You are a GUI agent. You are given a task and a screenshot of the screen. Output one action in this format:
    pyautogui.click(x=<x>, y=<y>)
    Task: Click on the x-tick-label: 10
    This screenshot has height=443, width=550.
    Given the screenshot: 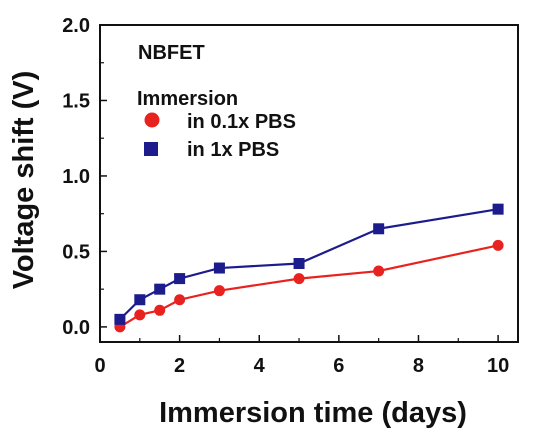 What is the action you would take?
    pyautogui.click(x=498, y=366)
    